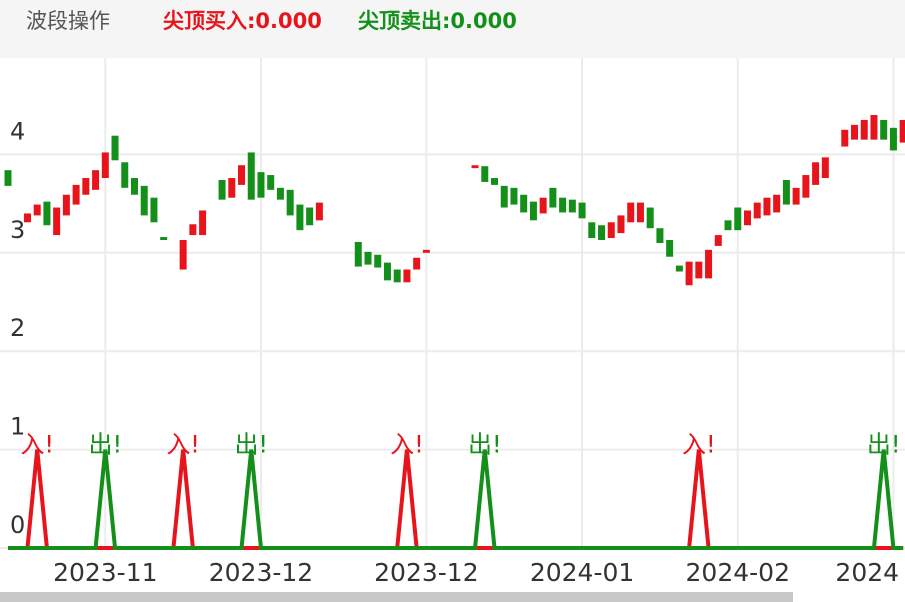  Describe the element at coordinates (105, 572) in the screenshot. I see `x-tick-label: 2023-11` at that location.